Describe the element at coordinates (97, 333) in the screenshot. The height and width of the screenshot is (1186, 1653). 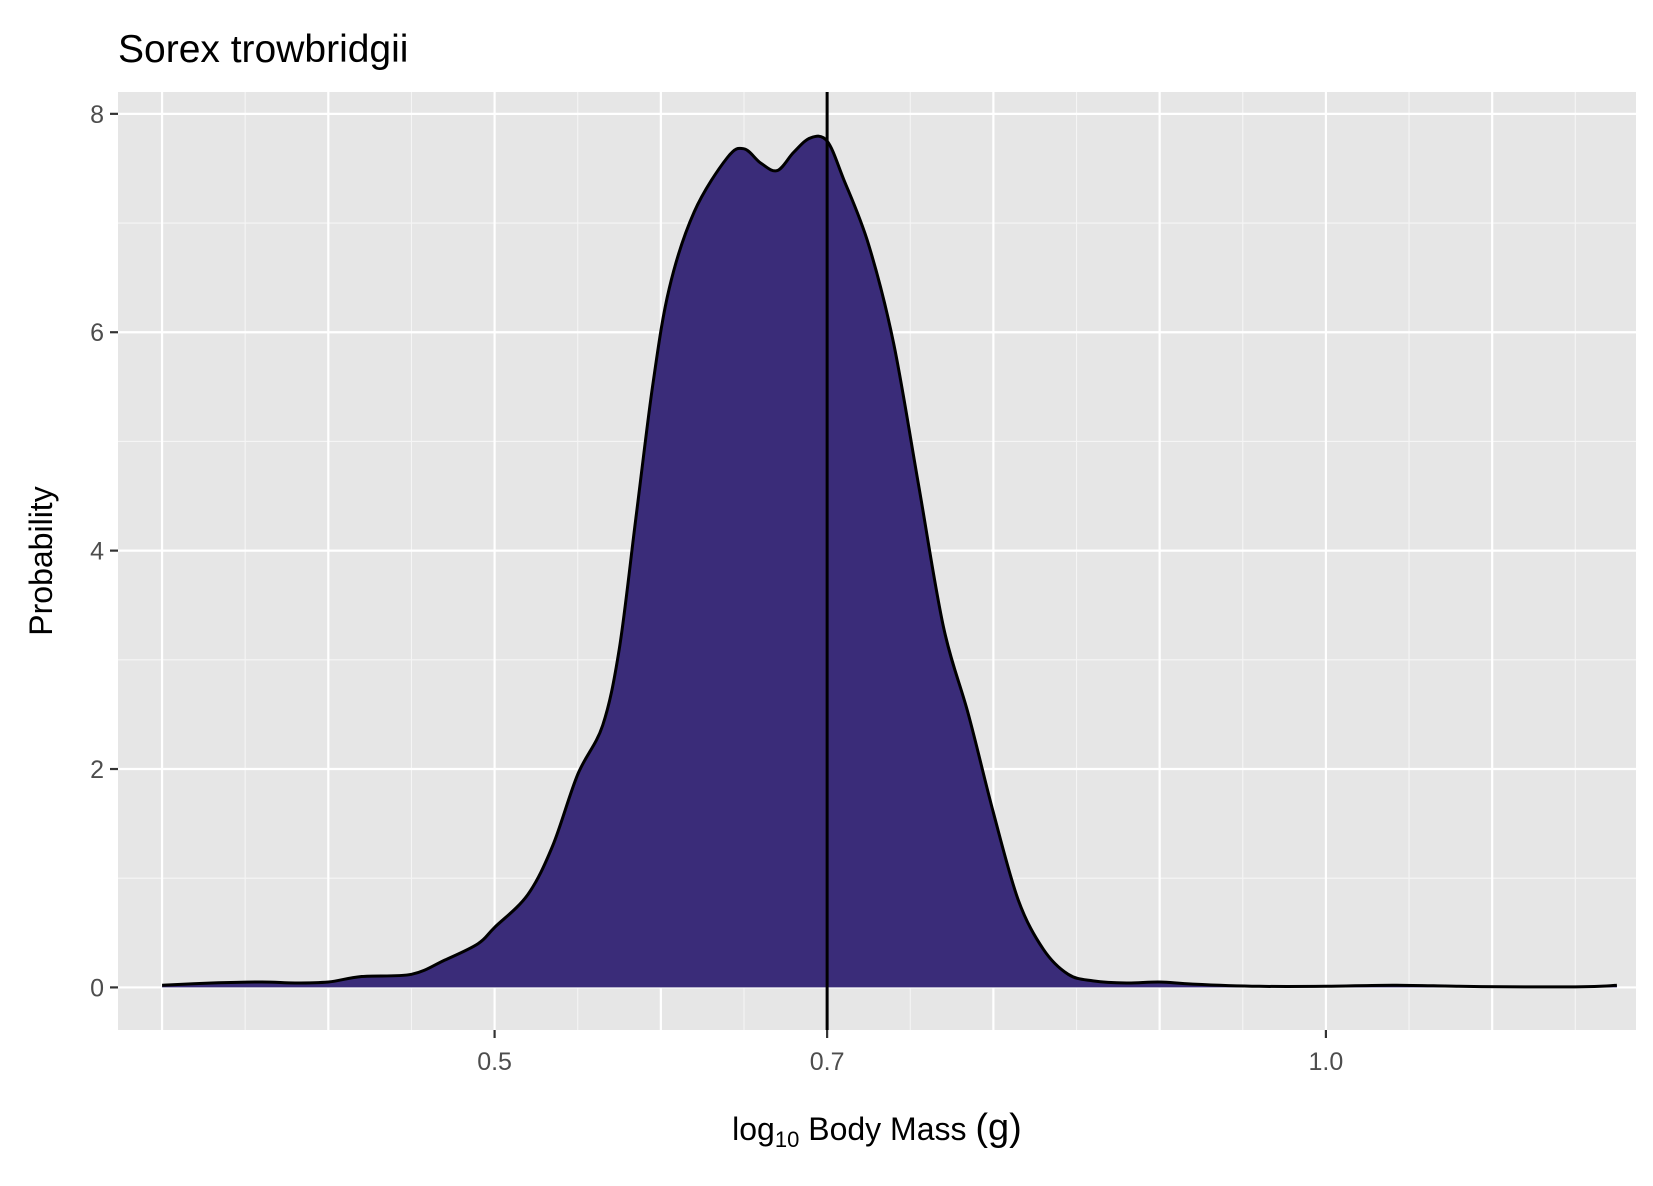
I see `y-tick-label: 6` at that location.